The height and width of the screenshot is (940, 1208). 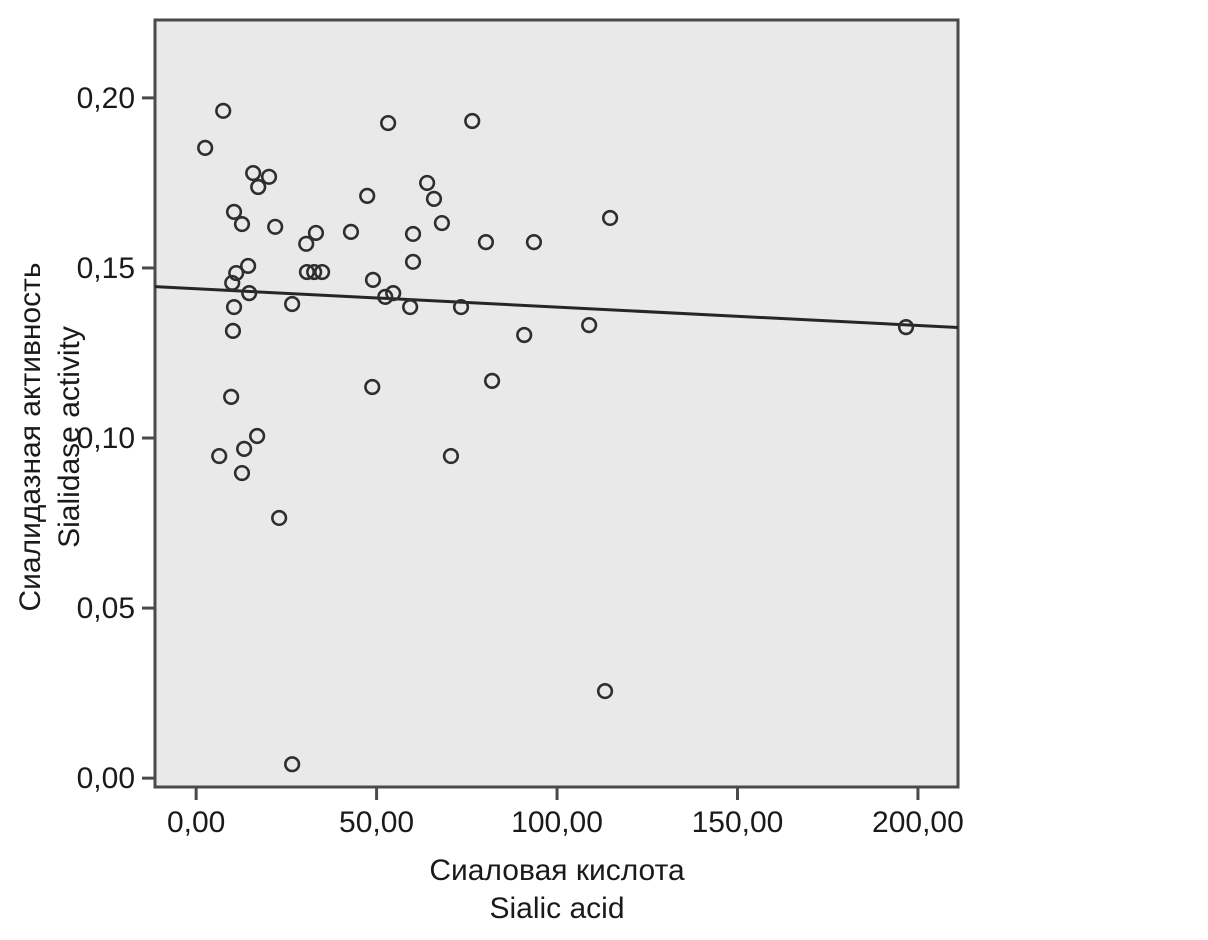 I want to click on regression-fit-line, so click(x=556, y=307).